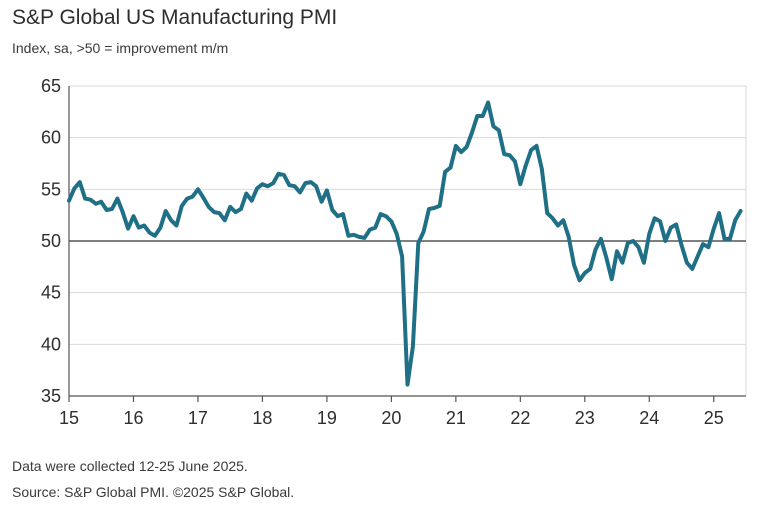 The image size is (771, 508). I want to click on x-tick-label: 18, so click(262, 418).